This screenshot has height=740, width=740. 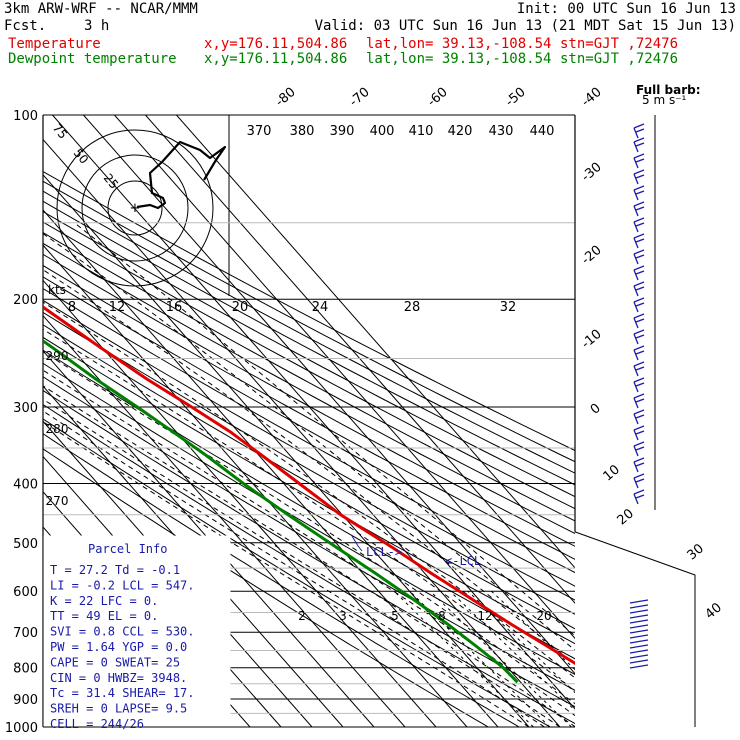 I want to click on isotherm-label: -40, so click(x=592, y=97).